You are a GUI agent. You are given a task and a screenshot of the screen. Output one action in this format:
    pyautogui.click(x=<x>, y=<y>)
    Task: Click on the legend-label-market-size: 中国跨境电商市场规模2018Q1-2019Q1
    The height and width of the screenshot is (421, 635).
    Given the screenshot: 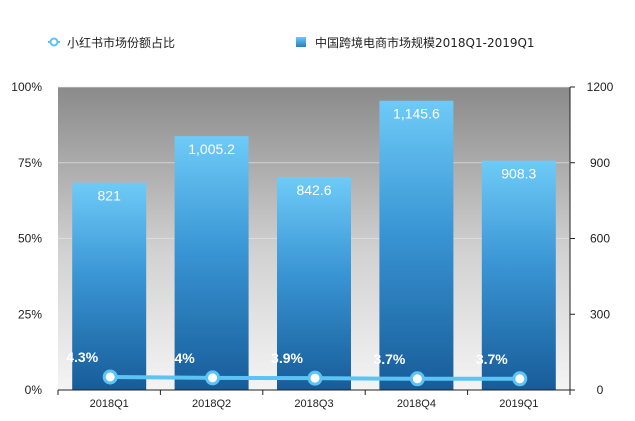 What is the action you would take?
    pyautogui.click(x=425, y=42)
    